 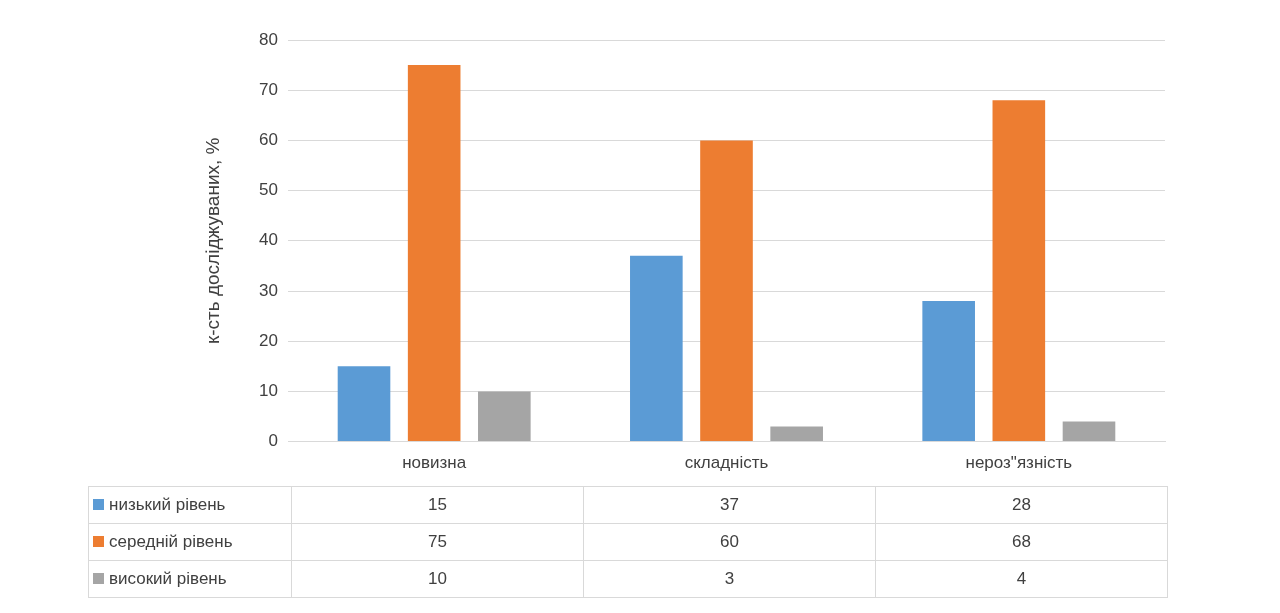 What do you see at coordinates (268, 89) in the screenshot?
I see `y-tick-label: 70` at bounding box center [268, 89].